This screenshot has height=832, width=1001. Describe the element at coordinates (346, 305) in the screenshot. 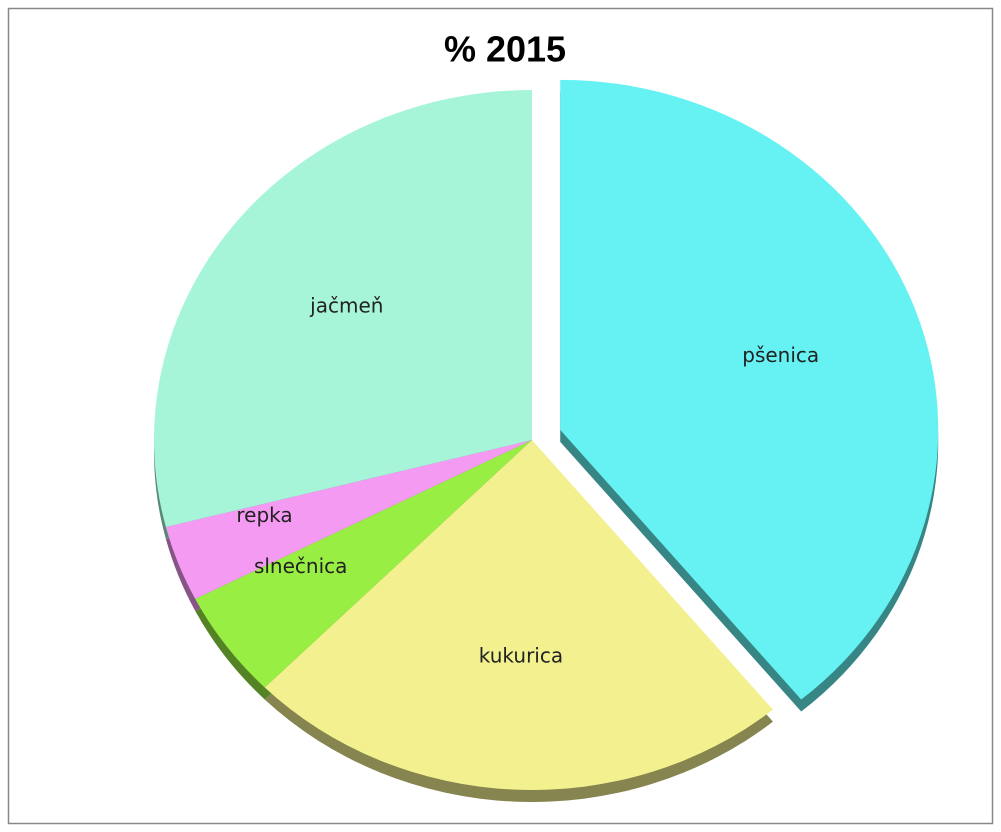

I see `slice-label: jačmeň` at that location.